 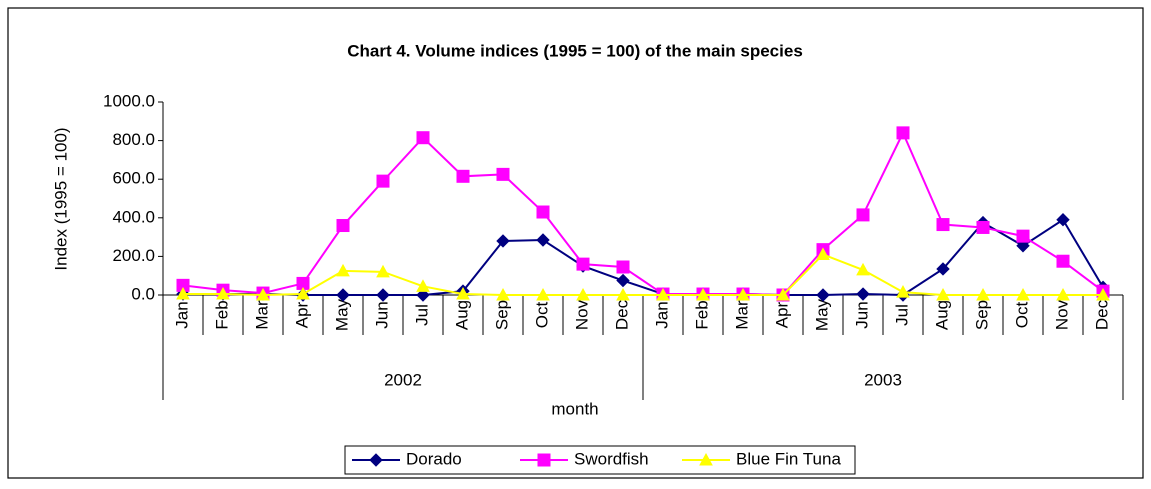 I want to click on legend, so click(x=600, y=460).